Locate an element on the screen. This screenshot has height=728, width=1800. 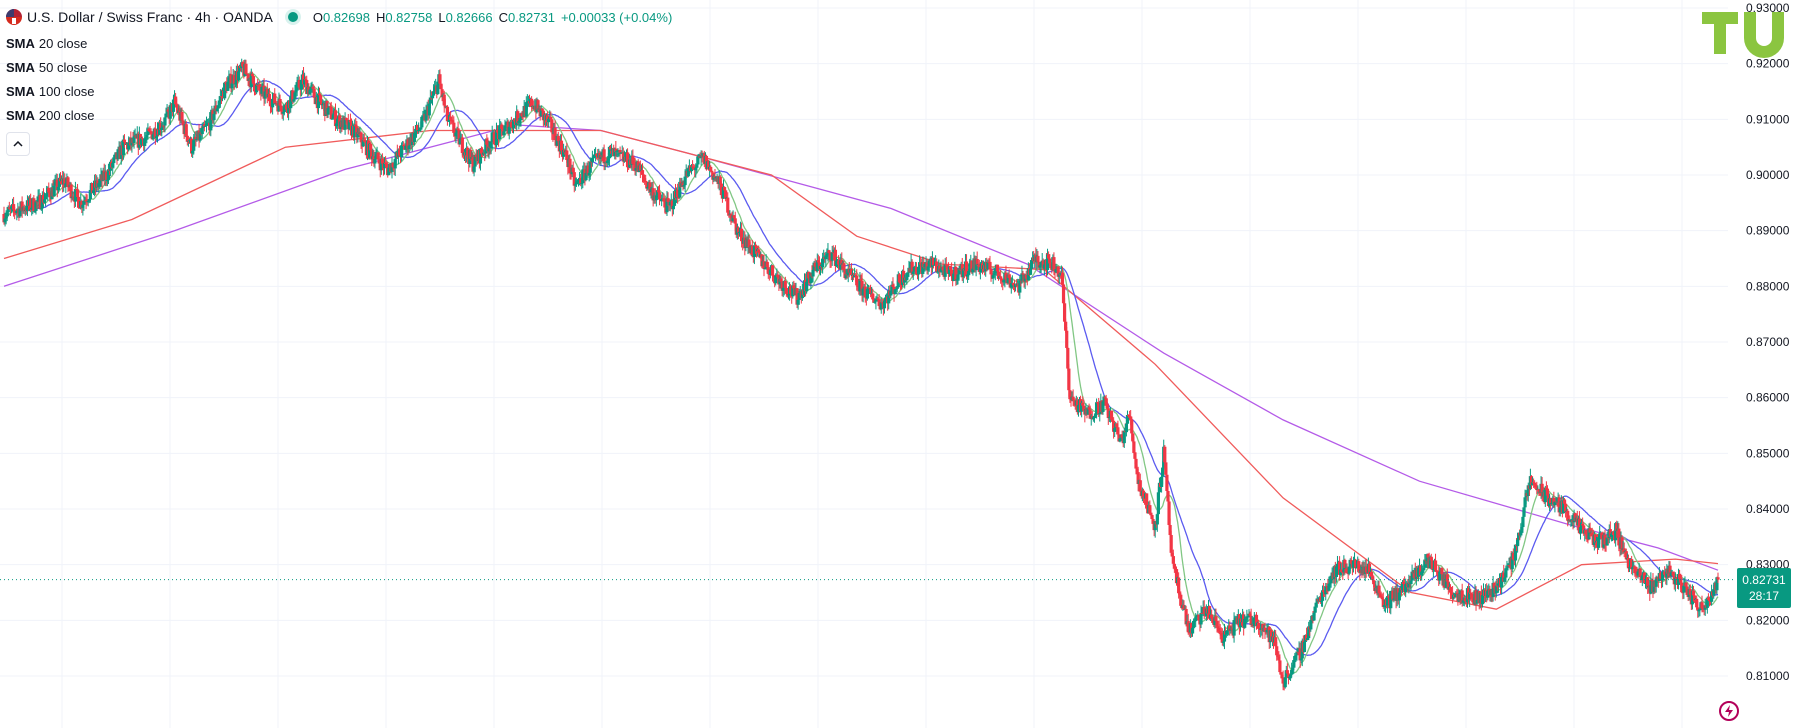
tradingview-logo is located at coordinates (1746, 36).